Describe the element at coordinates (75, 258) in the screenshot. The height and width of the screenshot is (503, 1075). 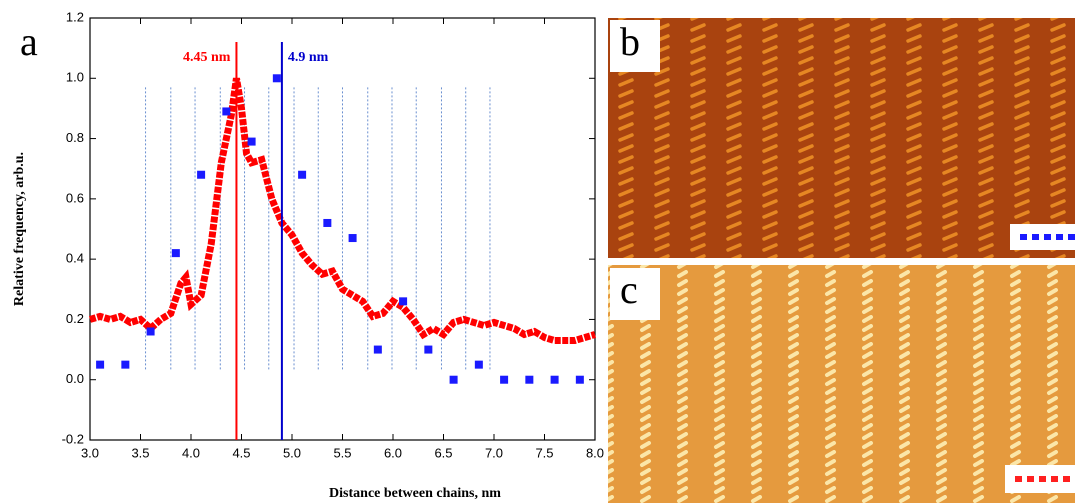
I see `y-tick-label: 0.4` at that location.